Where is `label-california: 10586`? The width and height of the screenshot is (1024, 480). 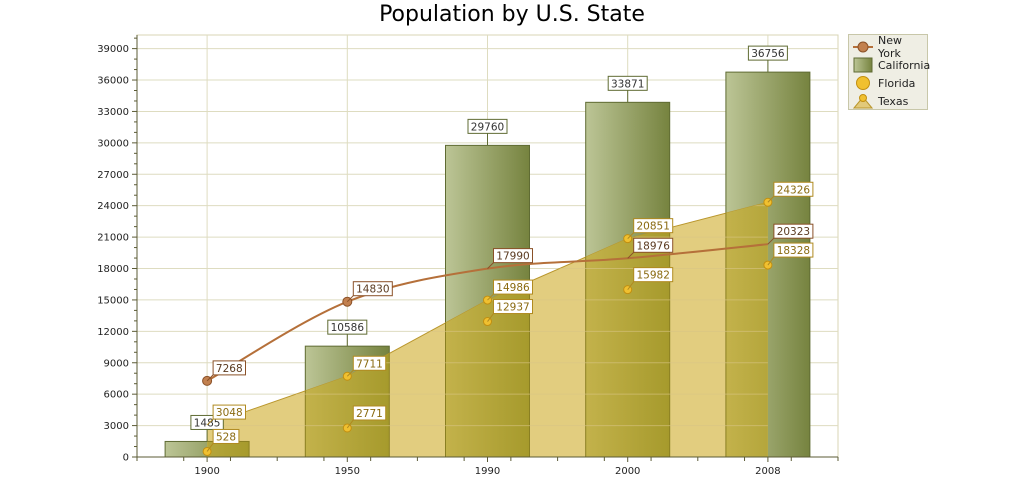
label-california: 10586 is located at coordinates (348, 328).